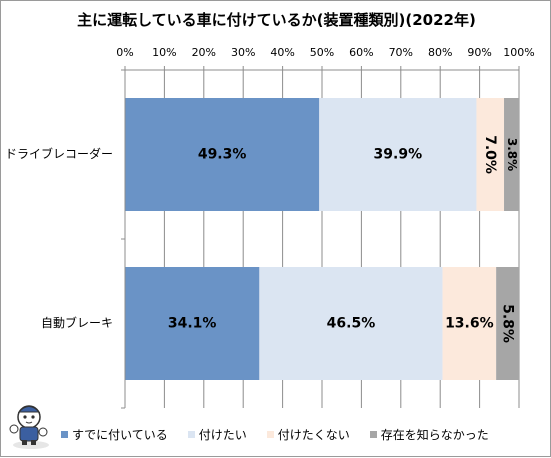 The width and height of the screenshot is (551, 458). I want to click on x-tick-label: 10%, so click(164, 52).